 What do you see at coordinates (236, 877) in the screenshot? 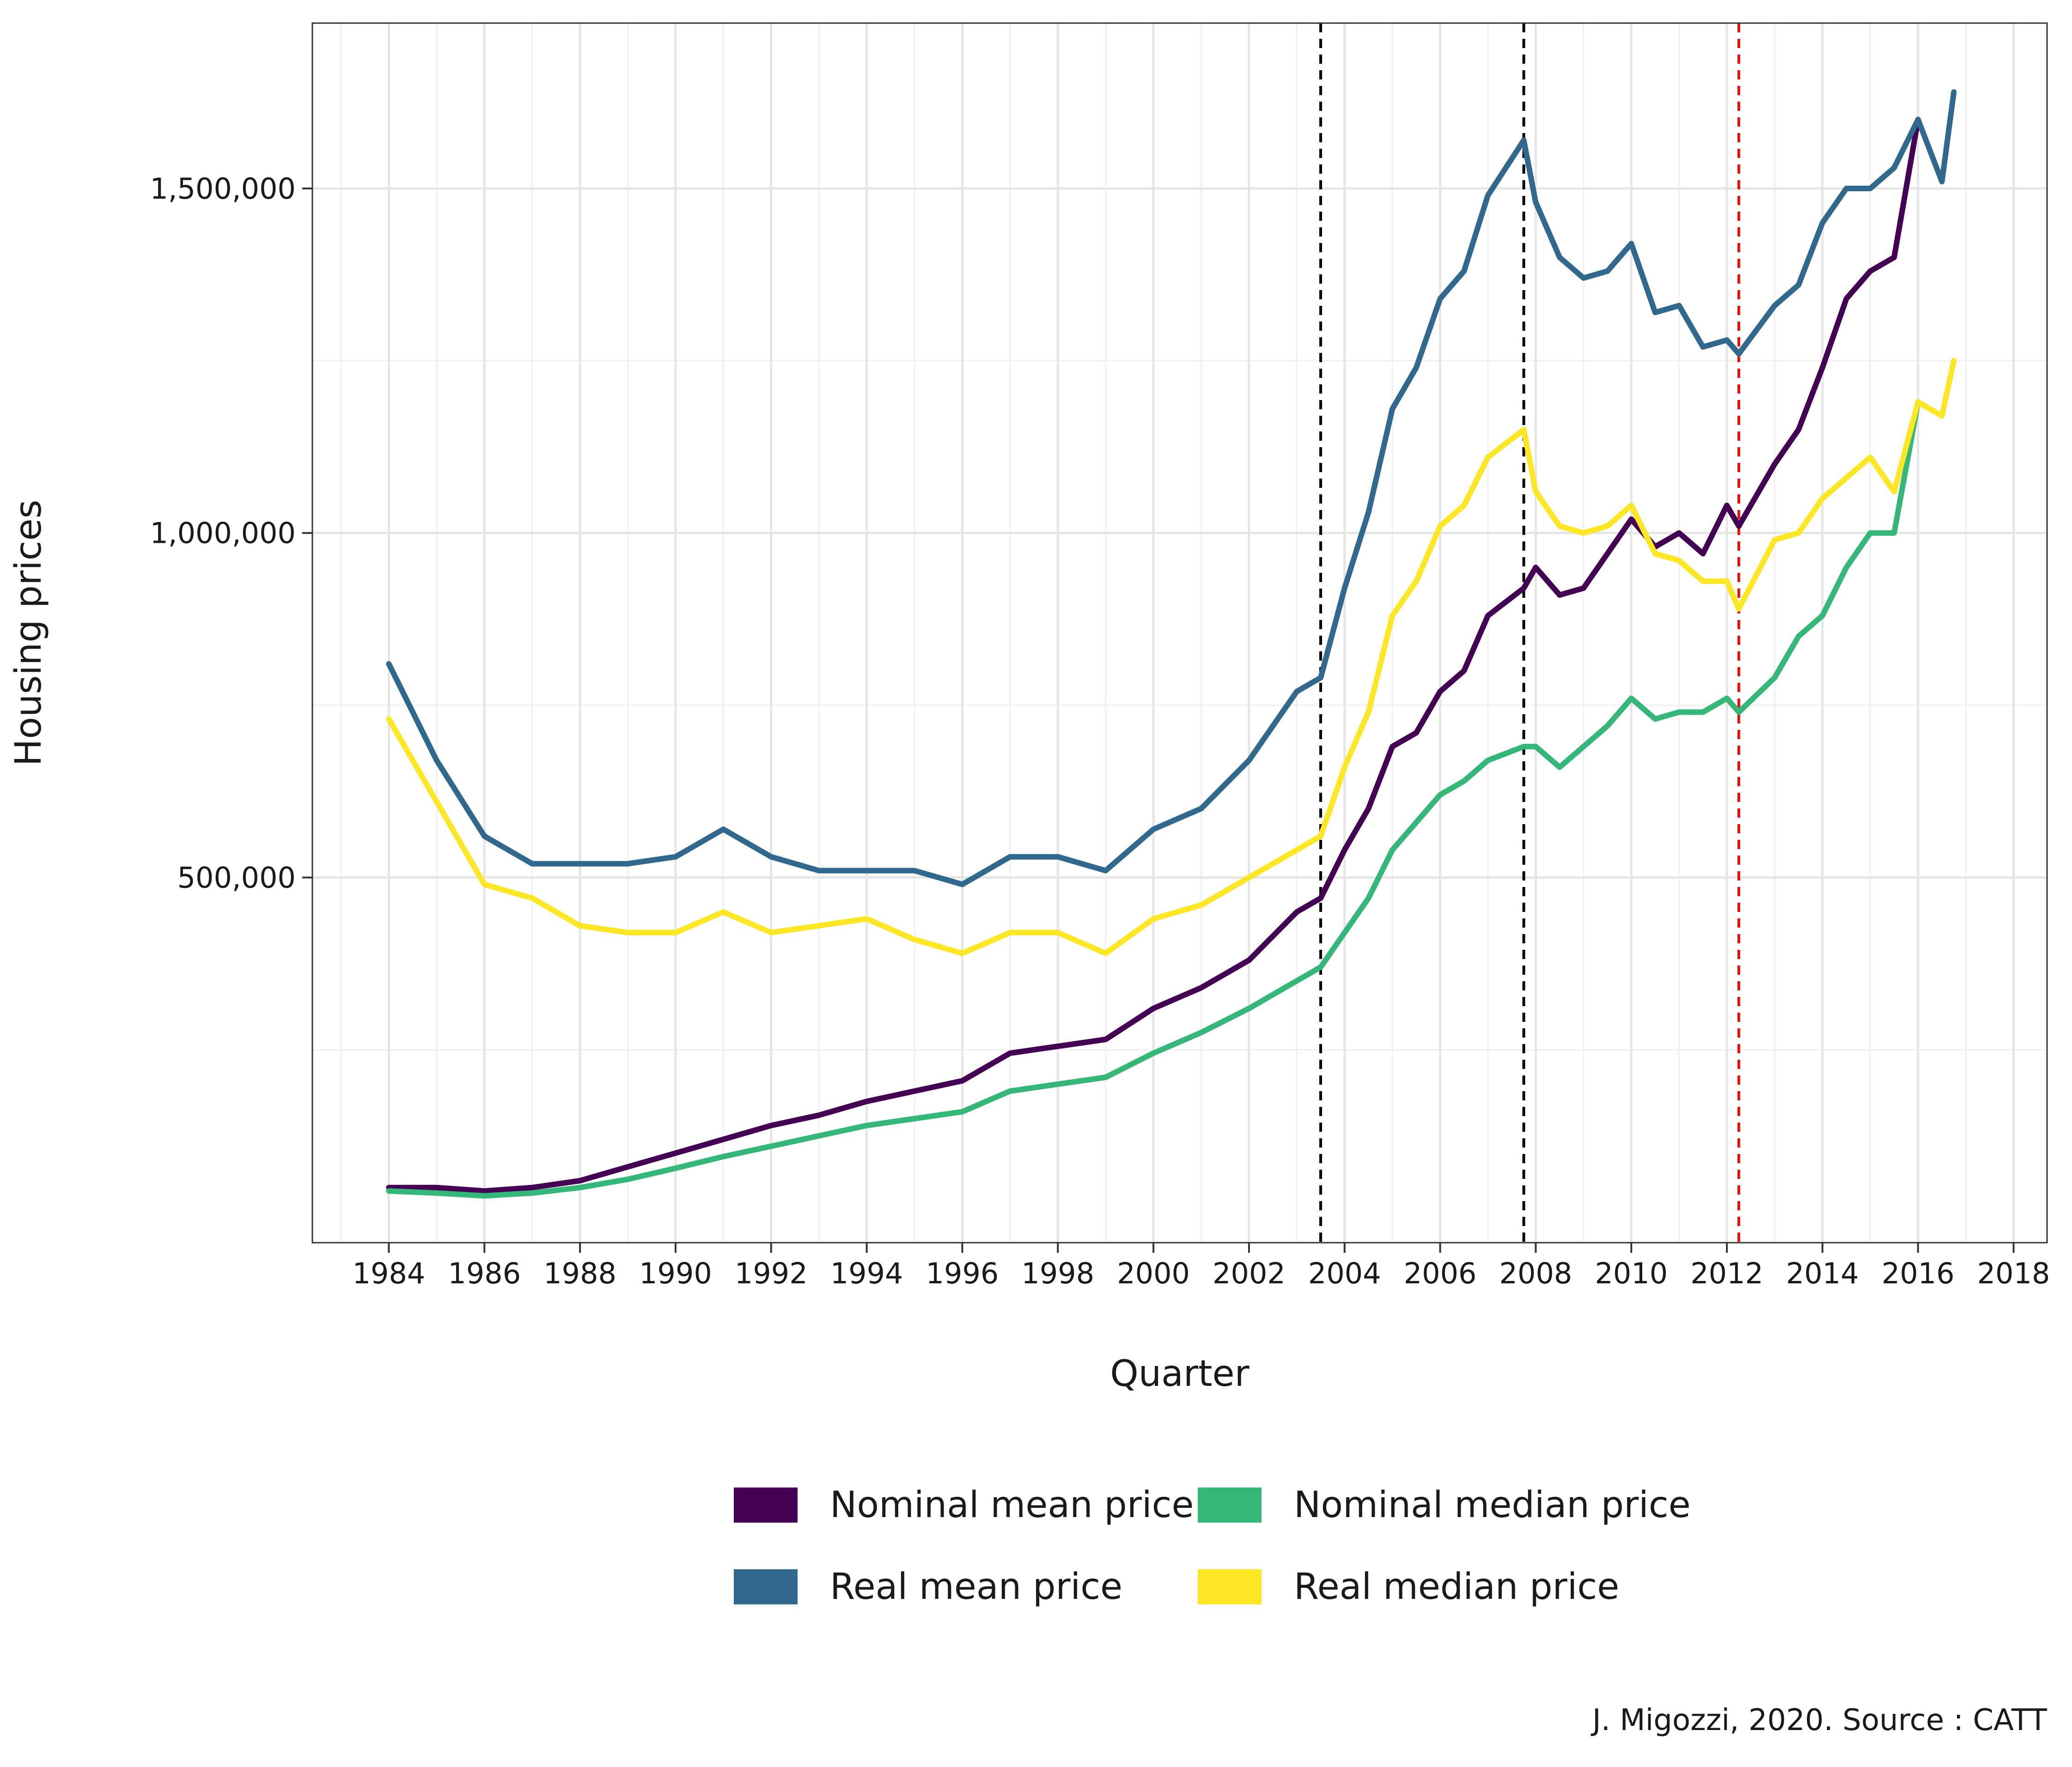
I see `y-tick-label: 500,000` at bounding box center [236, 877].